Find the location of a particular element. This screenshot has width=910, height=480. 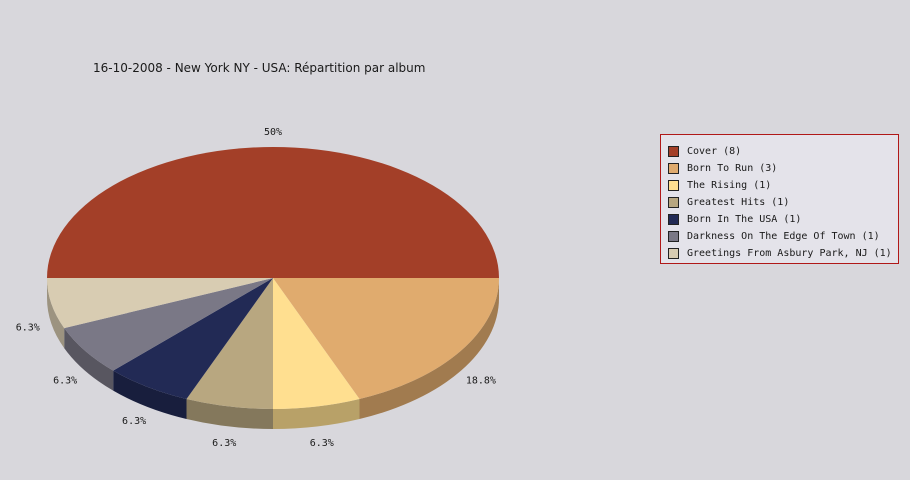

percent-label: 50% is located at coordinates (273, 132).